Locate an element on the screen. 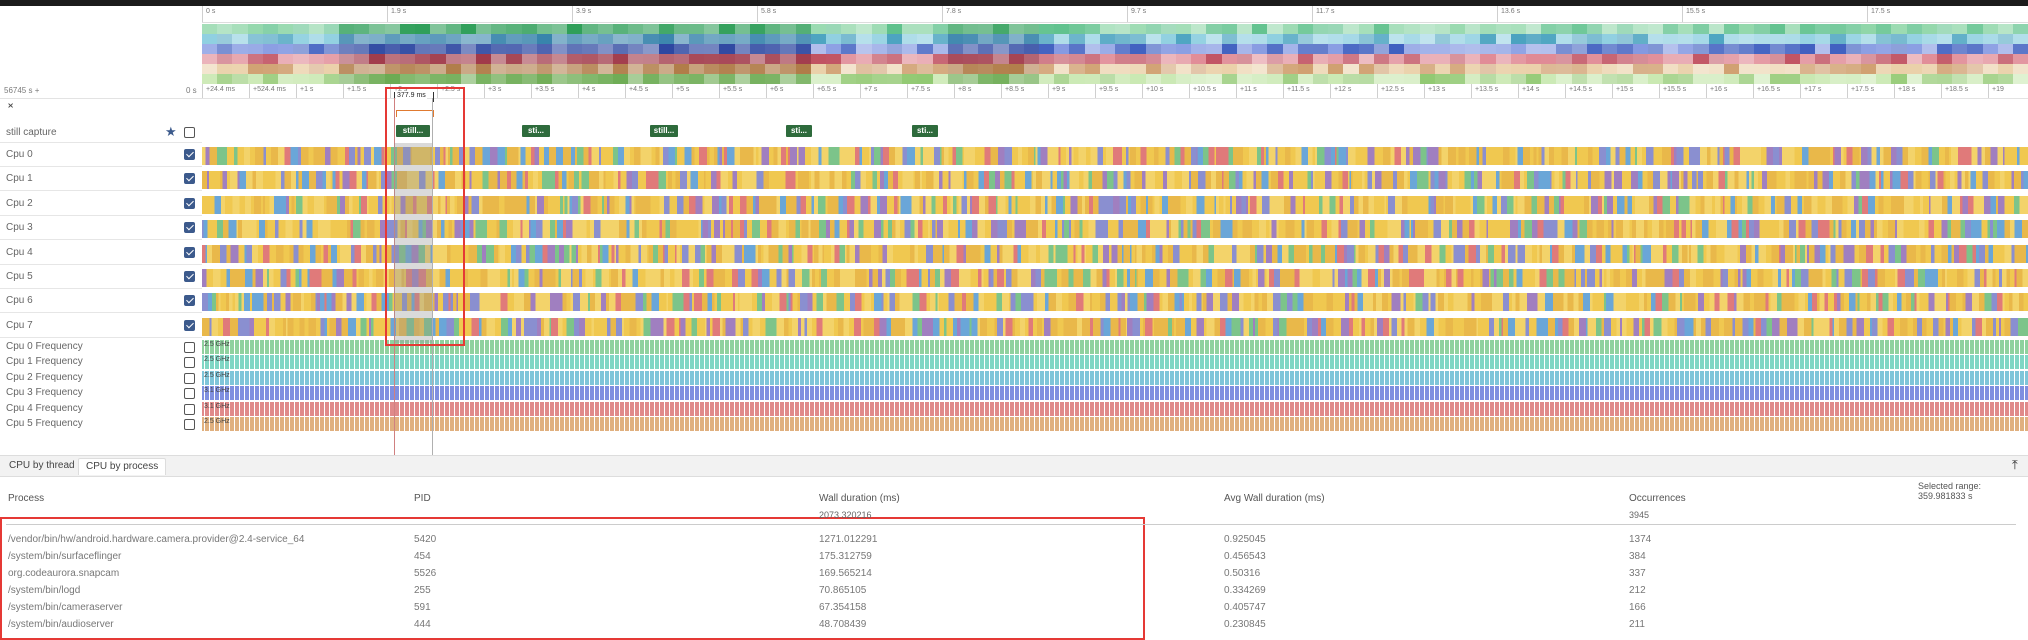 The height and width of the screenshot is (640, 2028). cpu-track-label: Cpu 0 is located at coordinates (19, 154).